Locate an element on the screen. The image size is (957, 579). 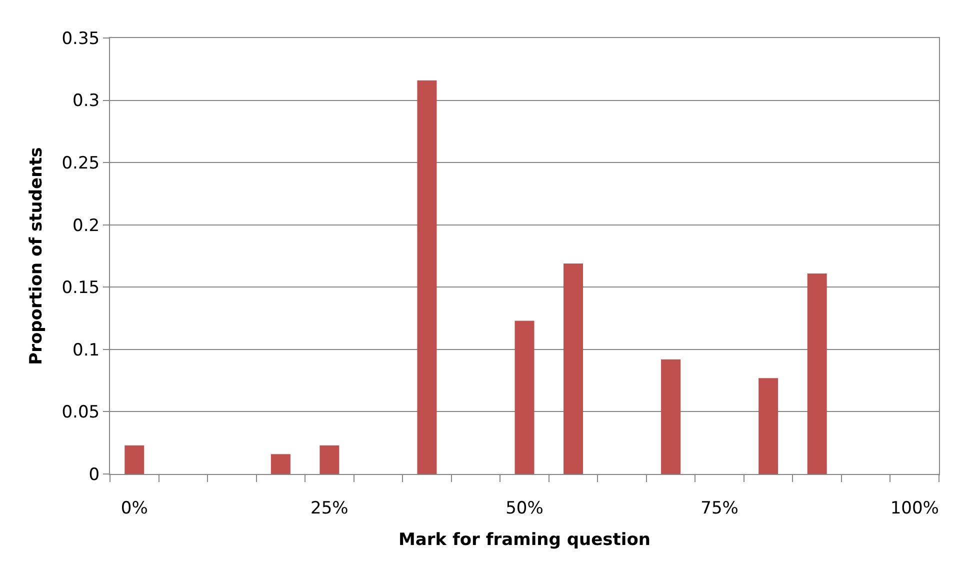
y-tick-label: 0.35 is located at coordinates (81, 38).